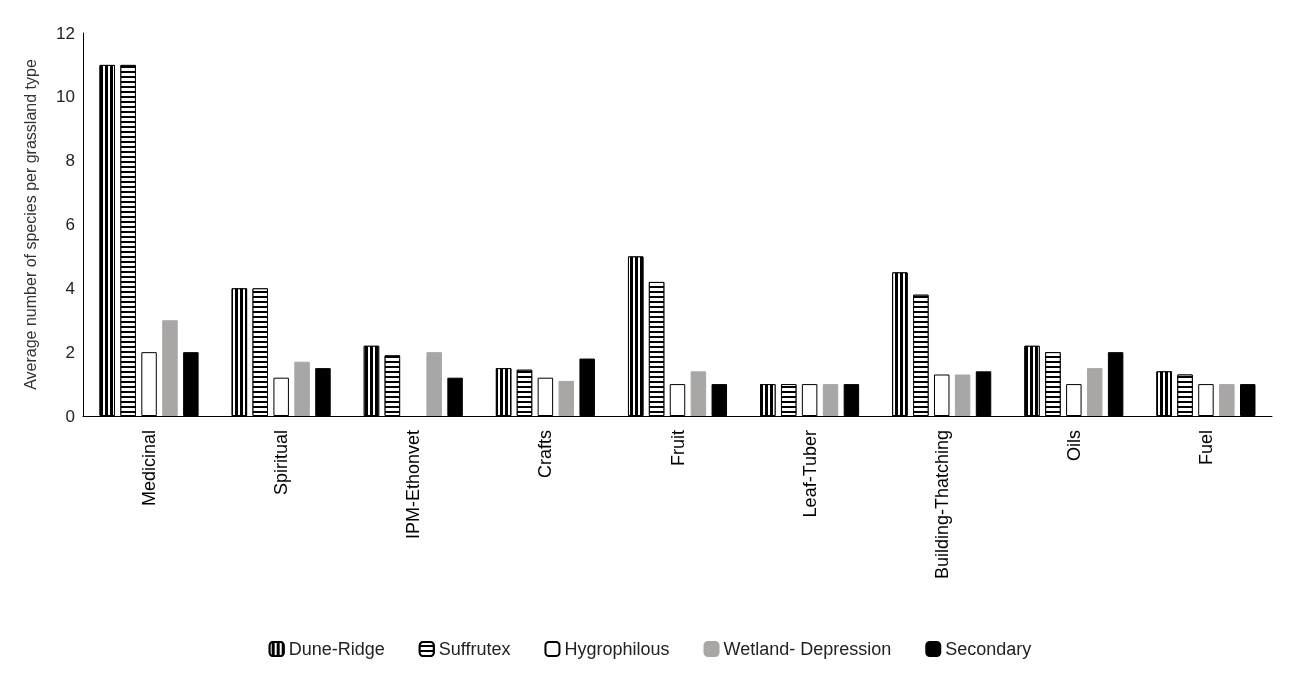 This screenshot has height=679, width=1300. I want to click on legend-label: Suffrutex, so click(474, 649).